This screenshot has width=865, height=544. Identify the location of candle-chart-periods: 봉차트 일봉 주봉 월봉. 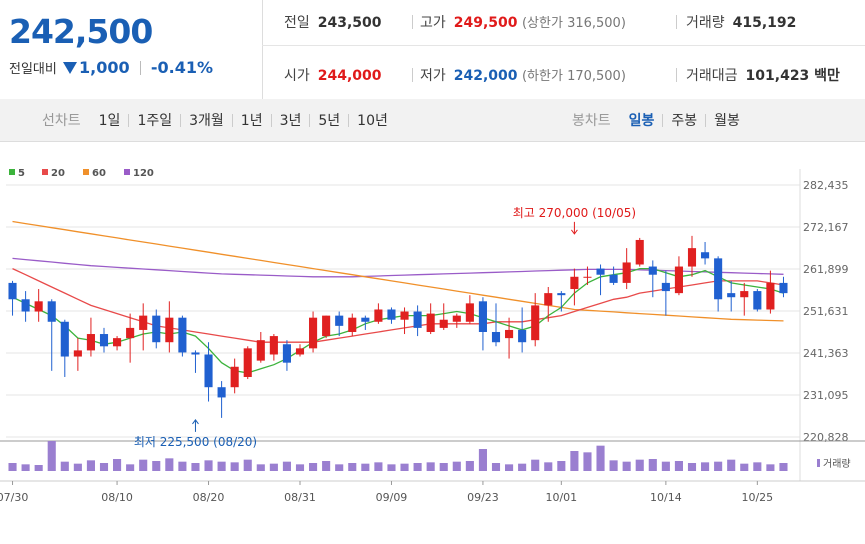
(660, 120).